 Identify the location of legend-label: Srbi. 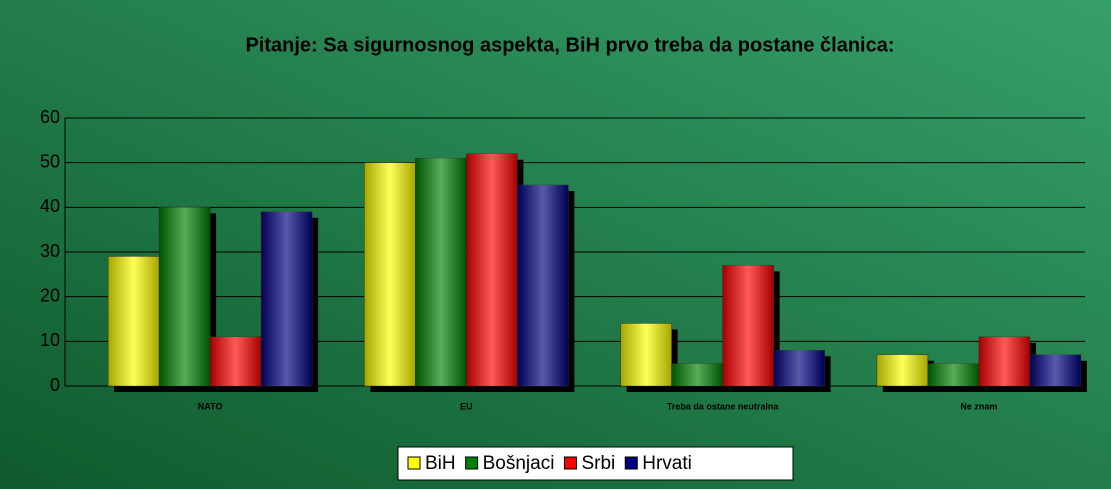
(598, 463).